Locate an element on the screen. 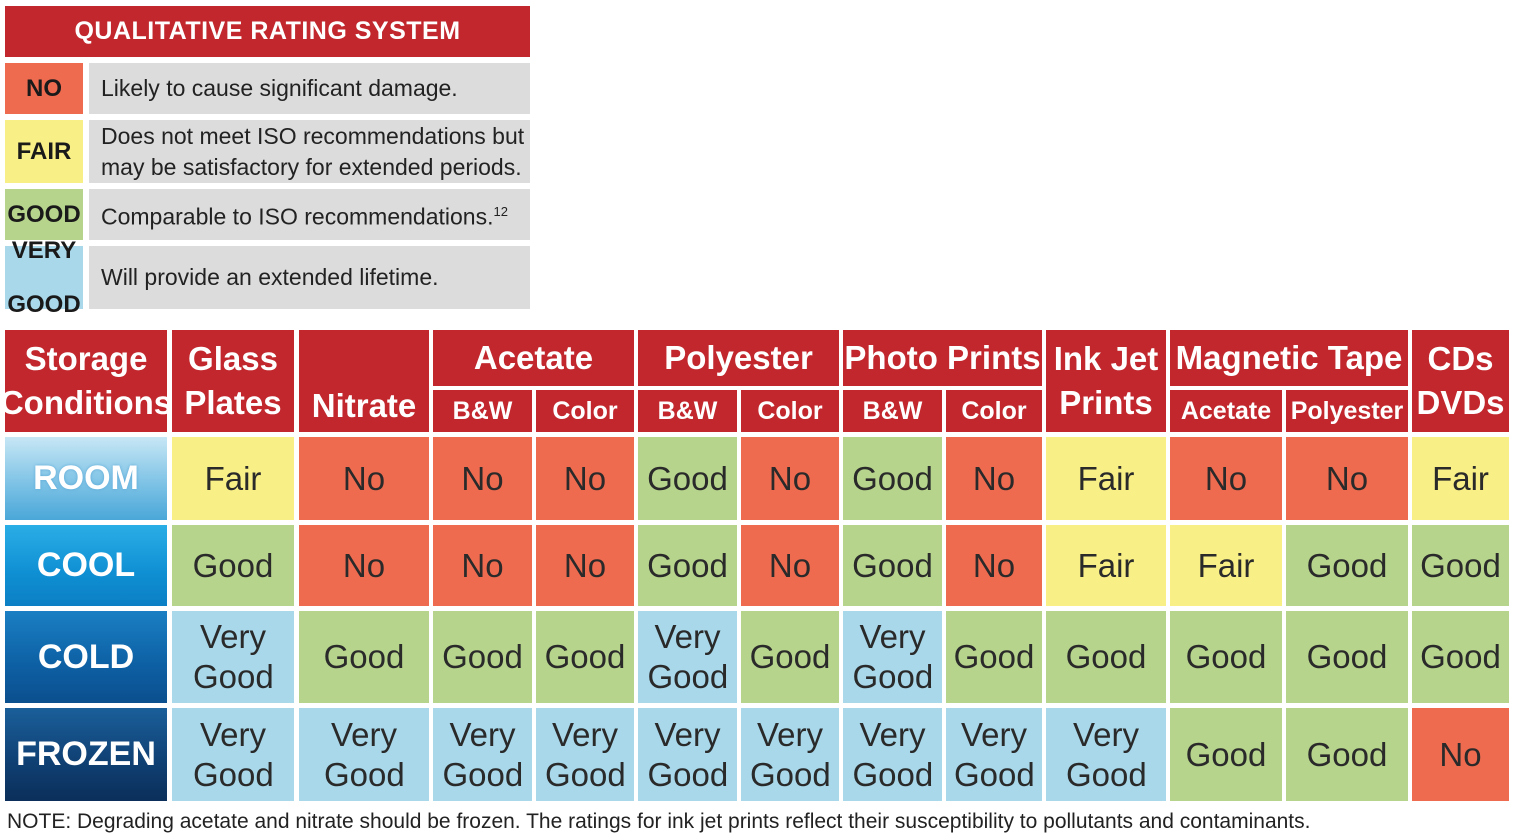  storage-condition-label: COLD is located at coordinates (86, 657).